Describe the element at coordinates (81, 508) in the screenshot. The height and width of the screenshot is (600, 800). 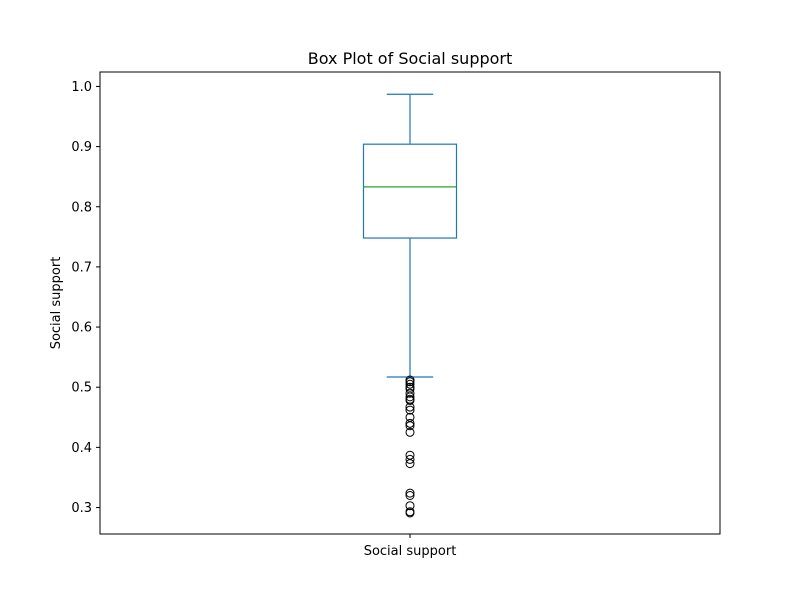
I see `y-tick-label: 0.3` at that location.